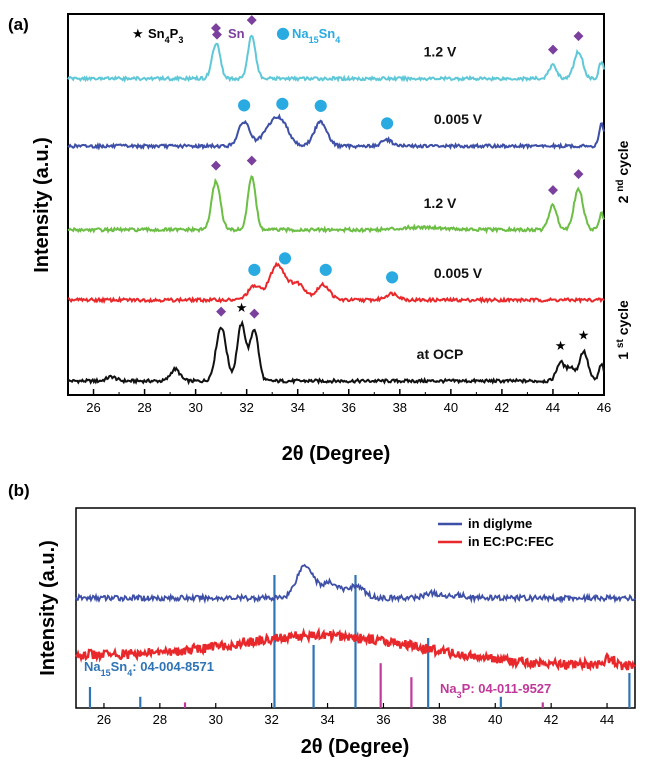 The image size is (646, 762). What do you see at coordinates (339, 402) in the screenshot?
I see `panel-a-x-ticks: 26 28 30 32 34 36 38 40 42 44 46` at bounding box center [339, 402].